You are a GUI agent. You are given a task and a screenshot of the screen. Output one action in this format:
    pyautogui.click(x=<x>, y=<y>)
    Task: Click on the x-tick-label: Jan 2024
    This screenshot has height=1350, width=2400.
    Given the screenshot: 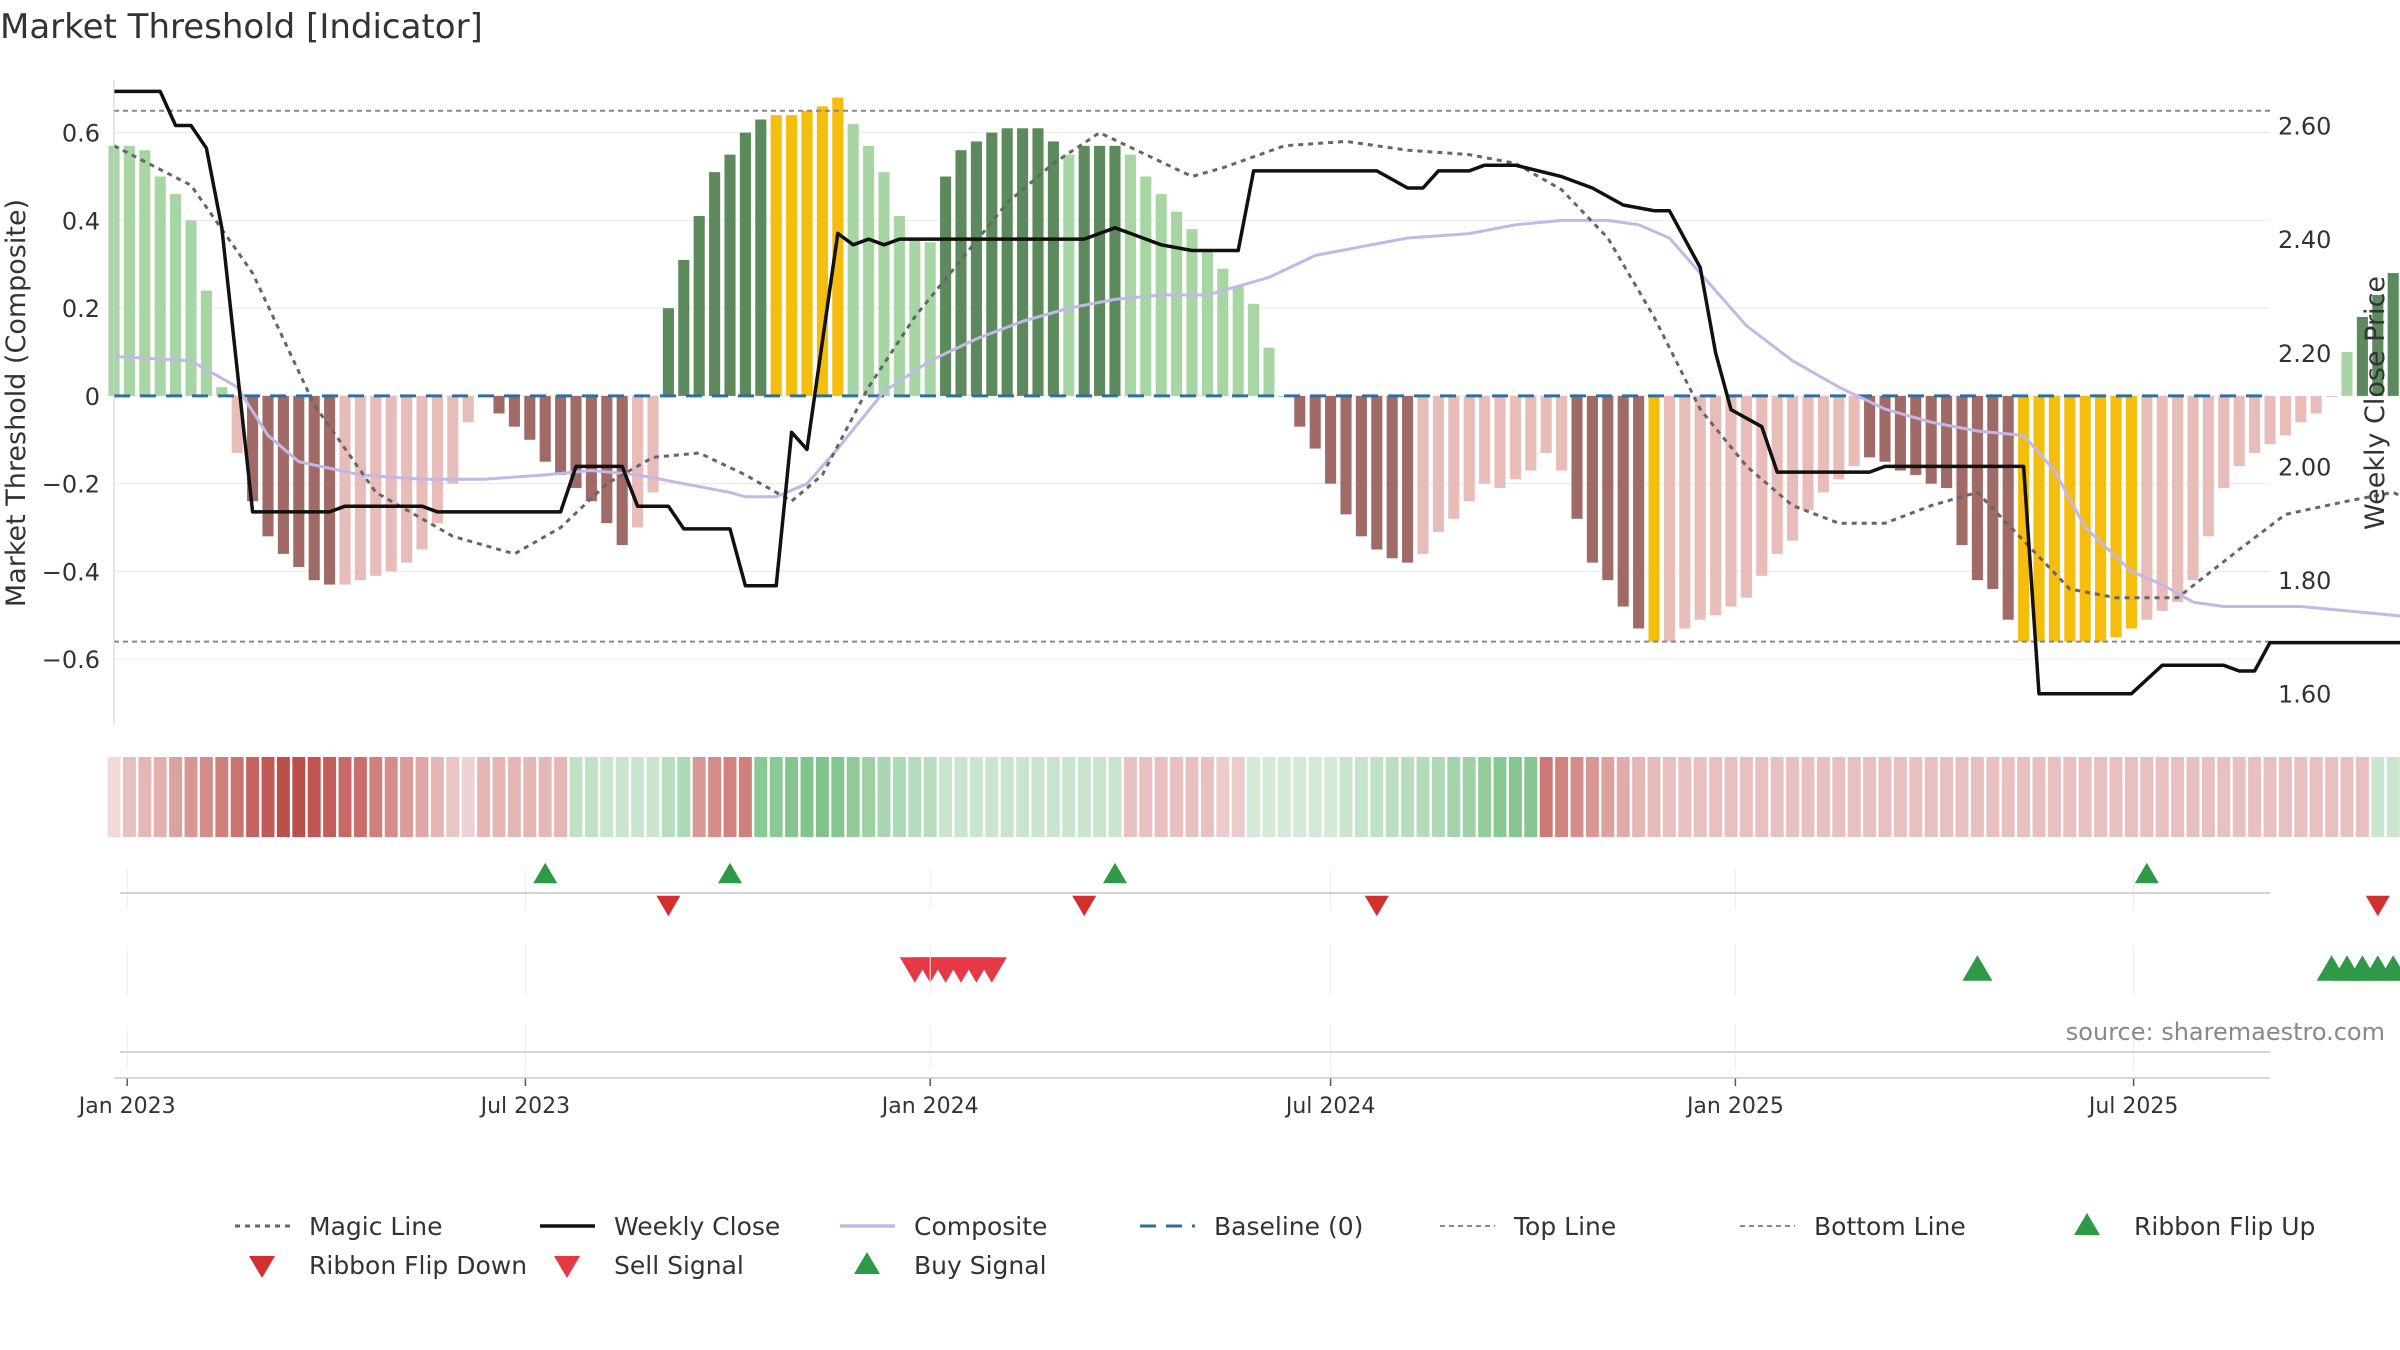 What is the action you would take?
    pyautogui.click(x=929, y=1106)
    